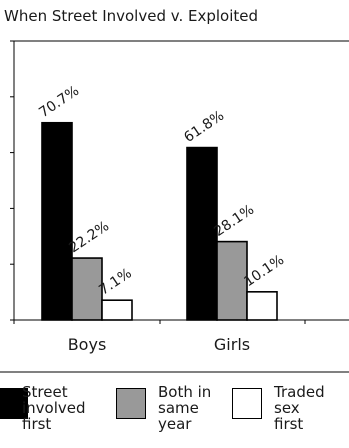  What do you see at coordinates (185, 408) in the screenshot?
I see `legend-label-both-in-same-year: Both in same year` at bounding box center [185, 408].